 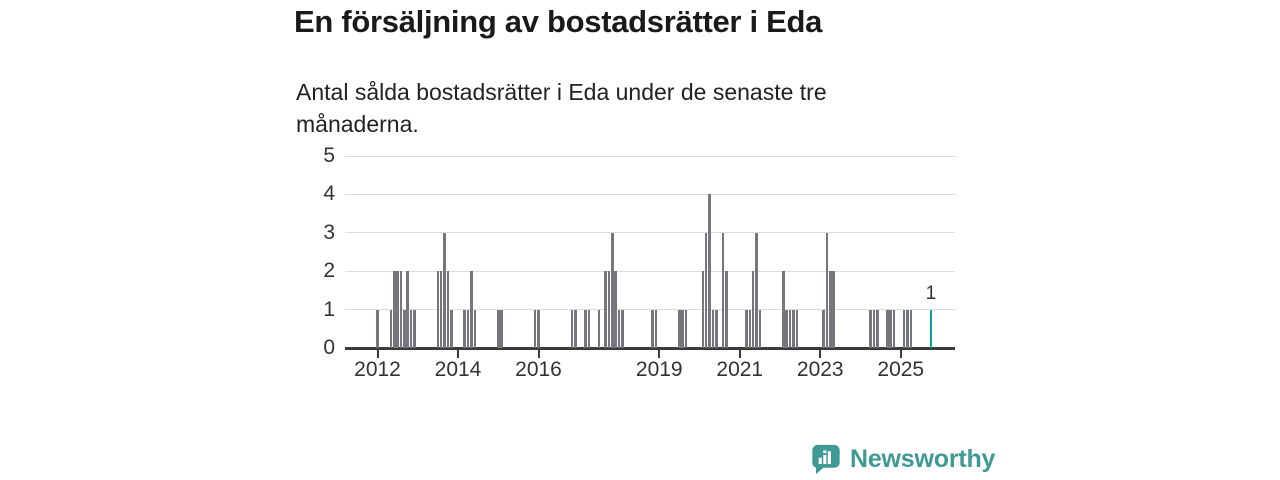 I want to click on x-axis-tick-2014, so click(x=458, y=353).